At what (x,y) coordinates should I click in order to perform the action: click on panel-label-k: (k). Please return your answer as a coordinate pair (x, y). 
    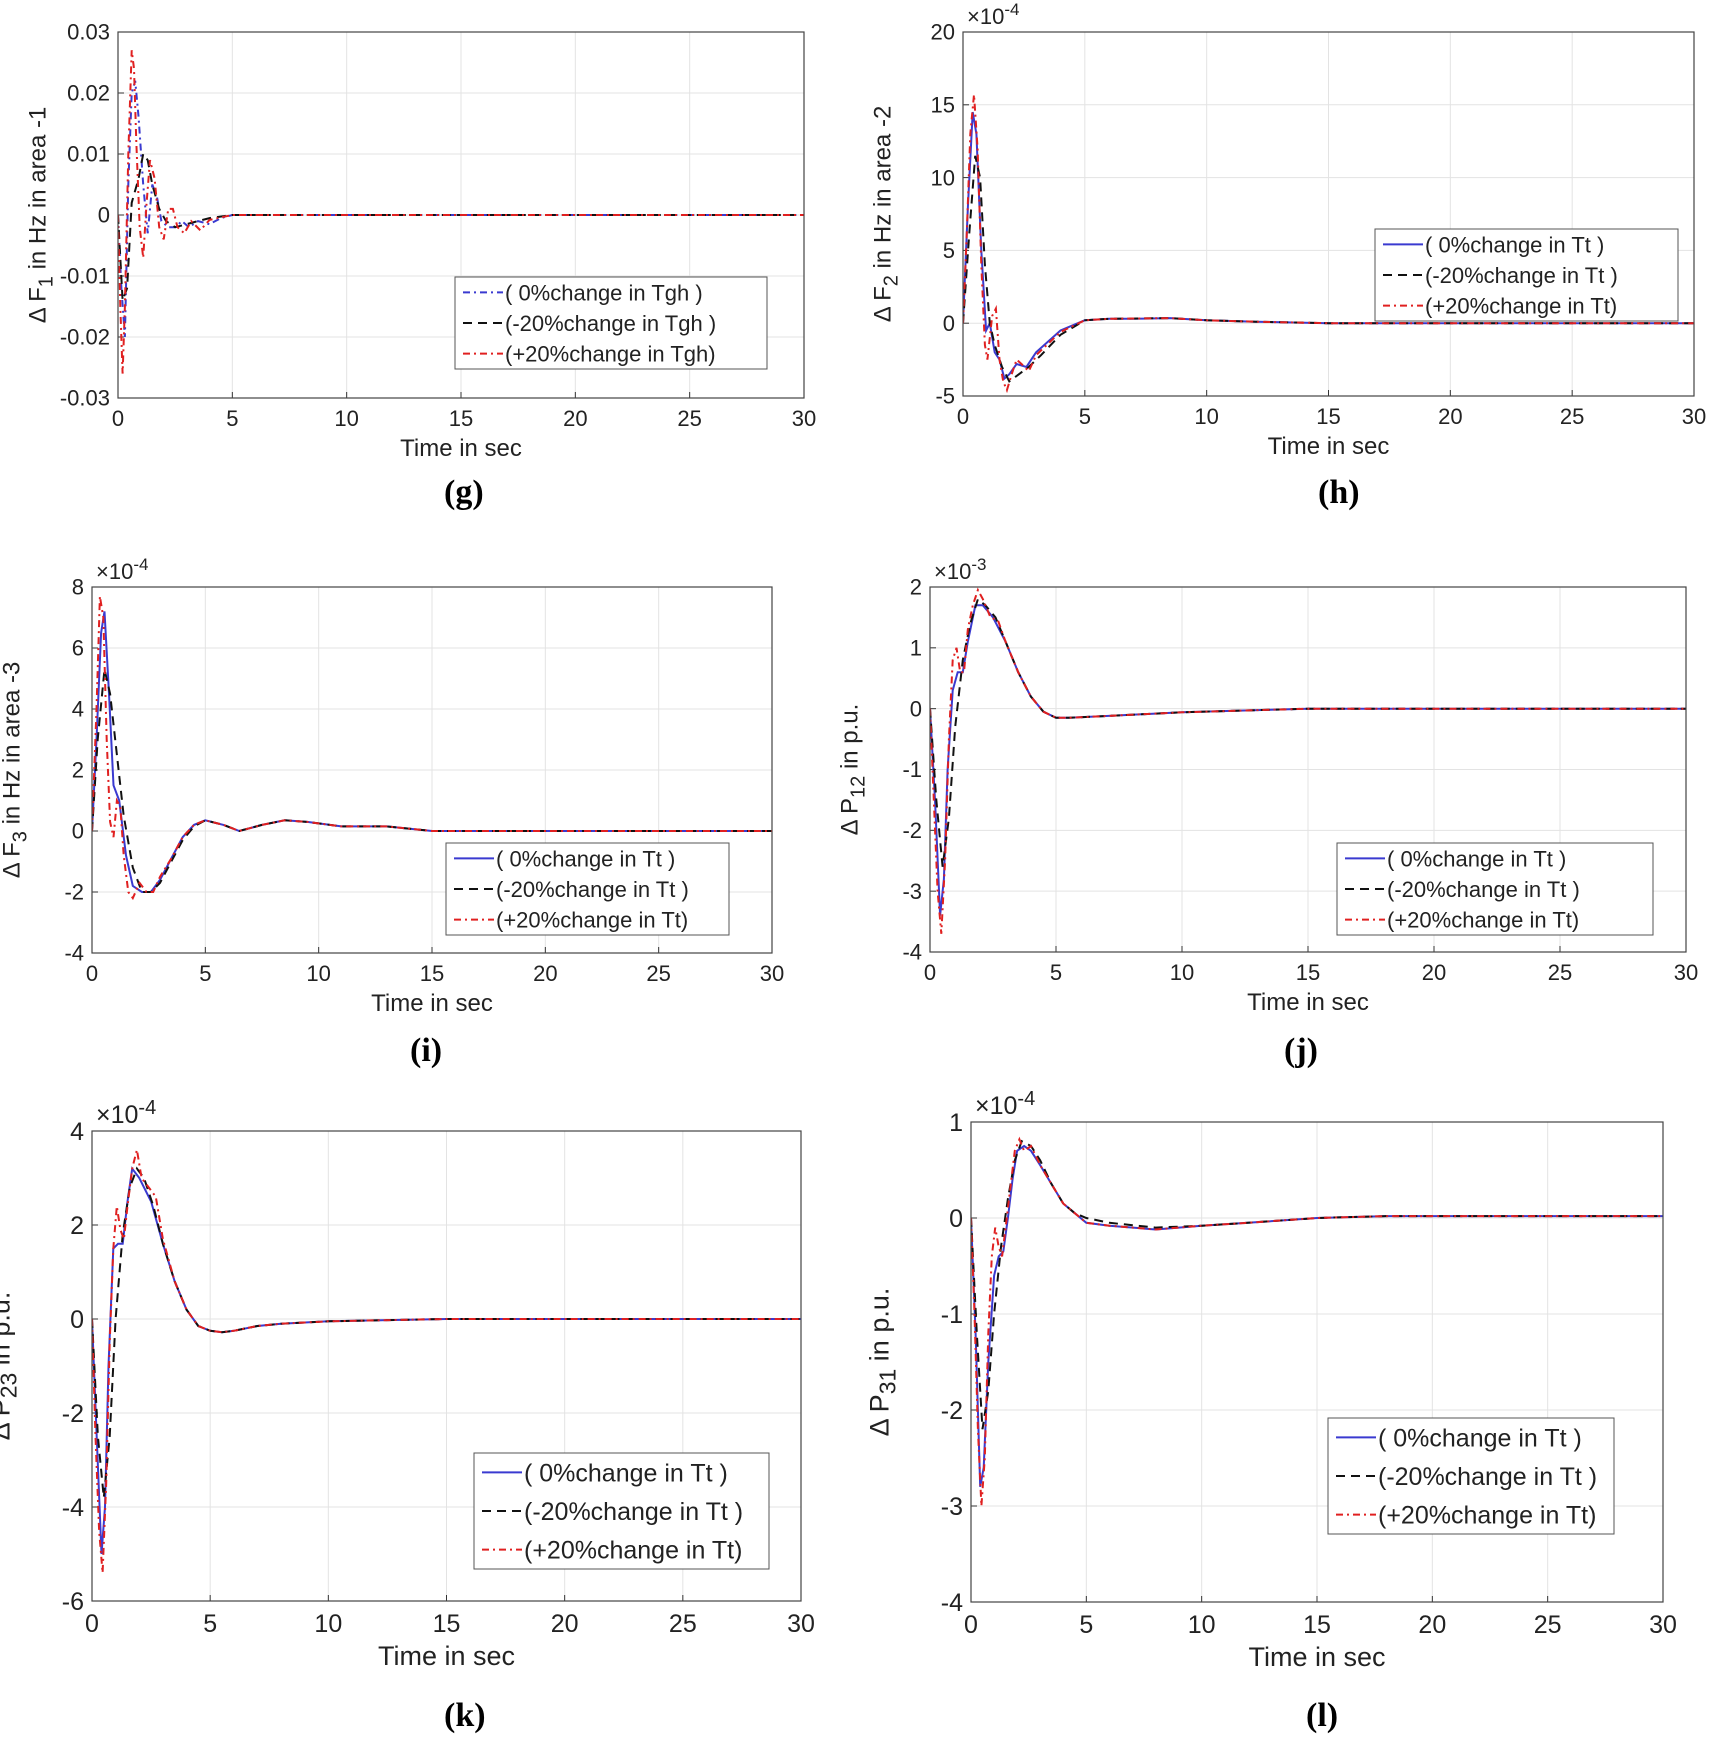
    Looking at the image, I should click on (465, 1715).